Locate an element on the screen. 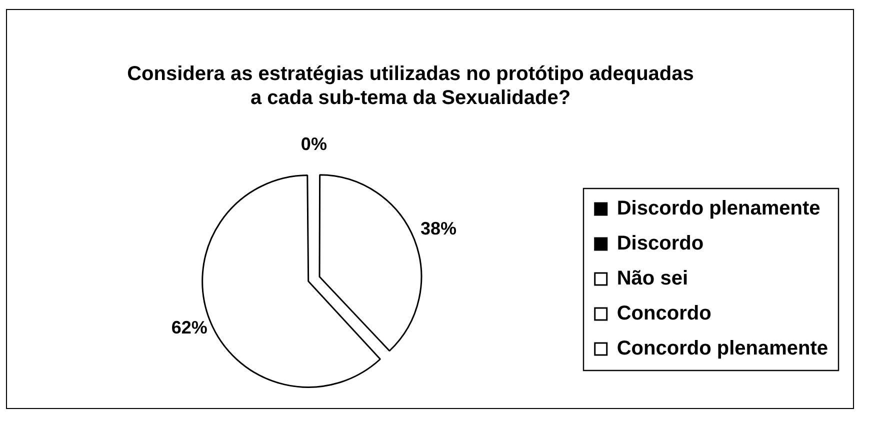  legend-label: Discordo is located at coordinates (660, 243).